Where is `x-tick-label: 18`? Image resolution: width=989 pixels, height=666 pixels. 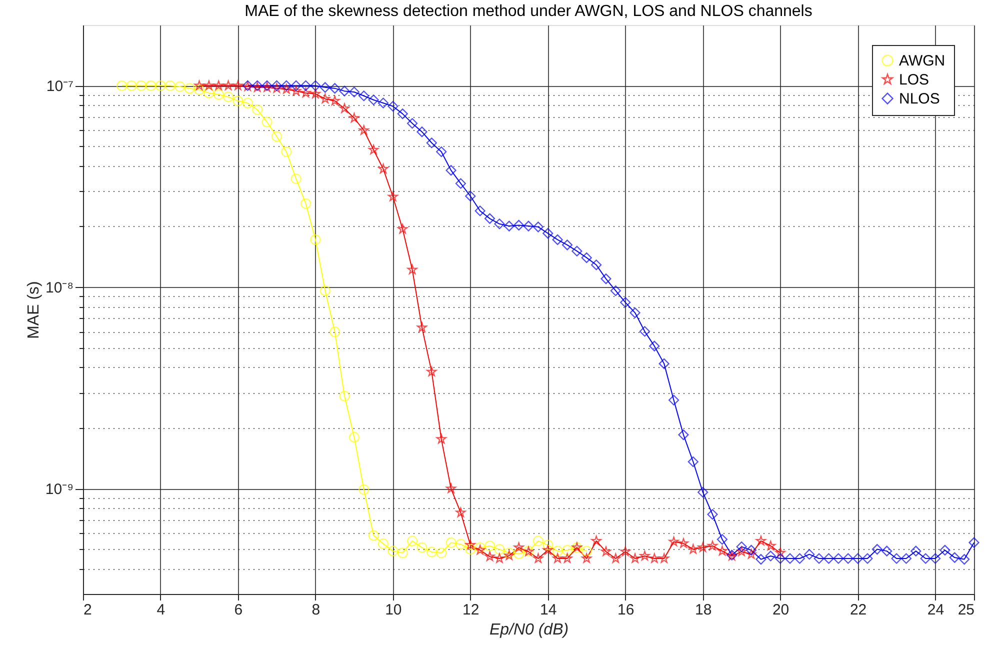 x-tick-label: 18 is located at coordinates (703, 610).